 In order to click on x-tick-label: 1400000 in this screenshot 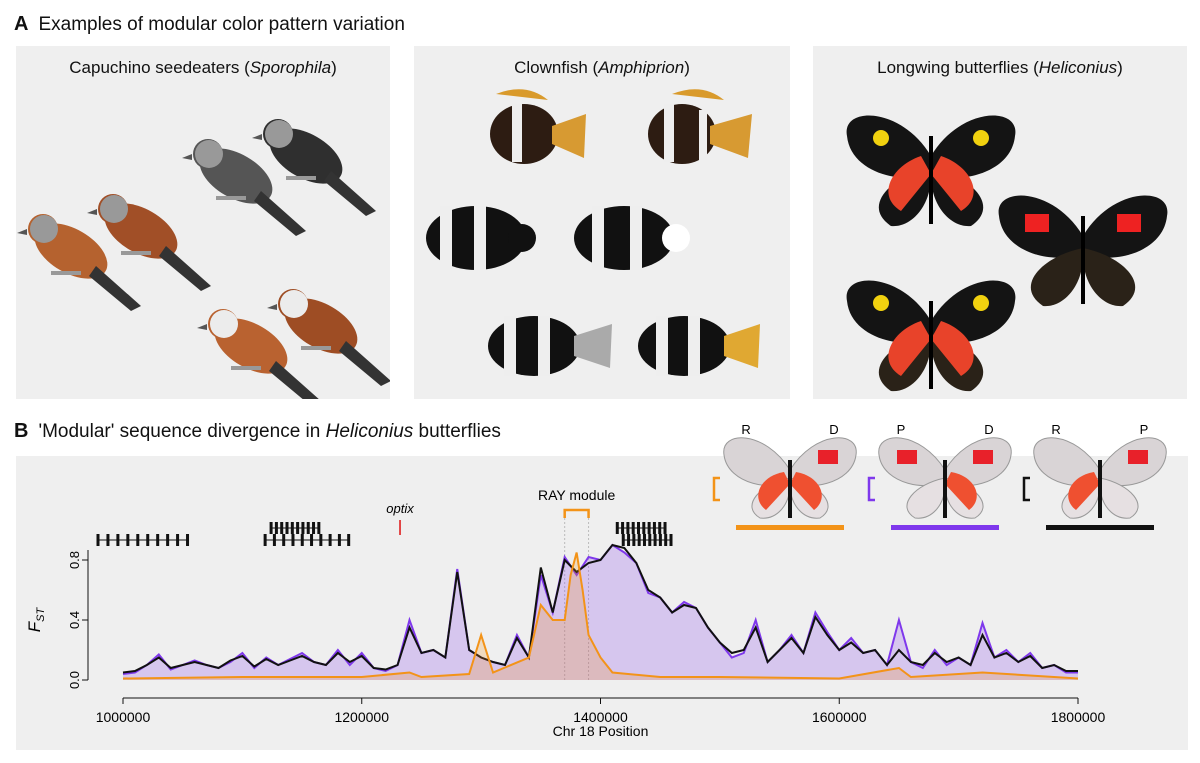, I will do `click(600, 717)`.